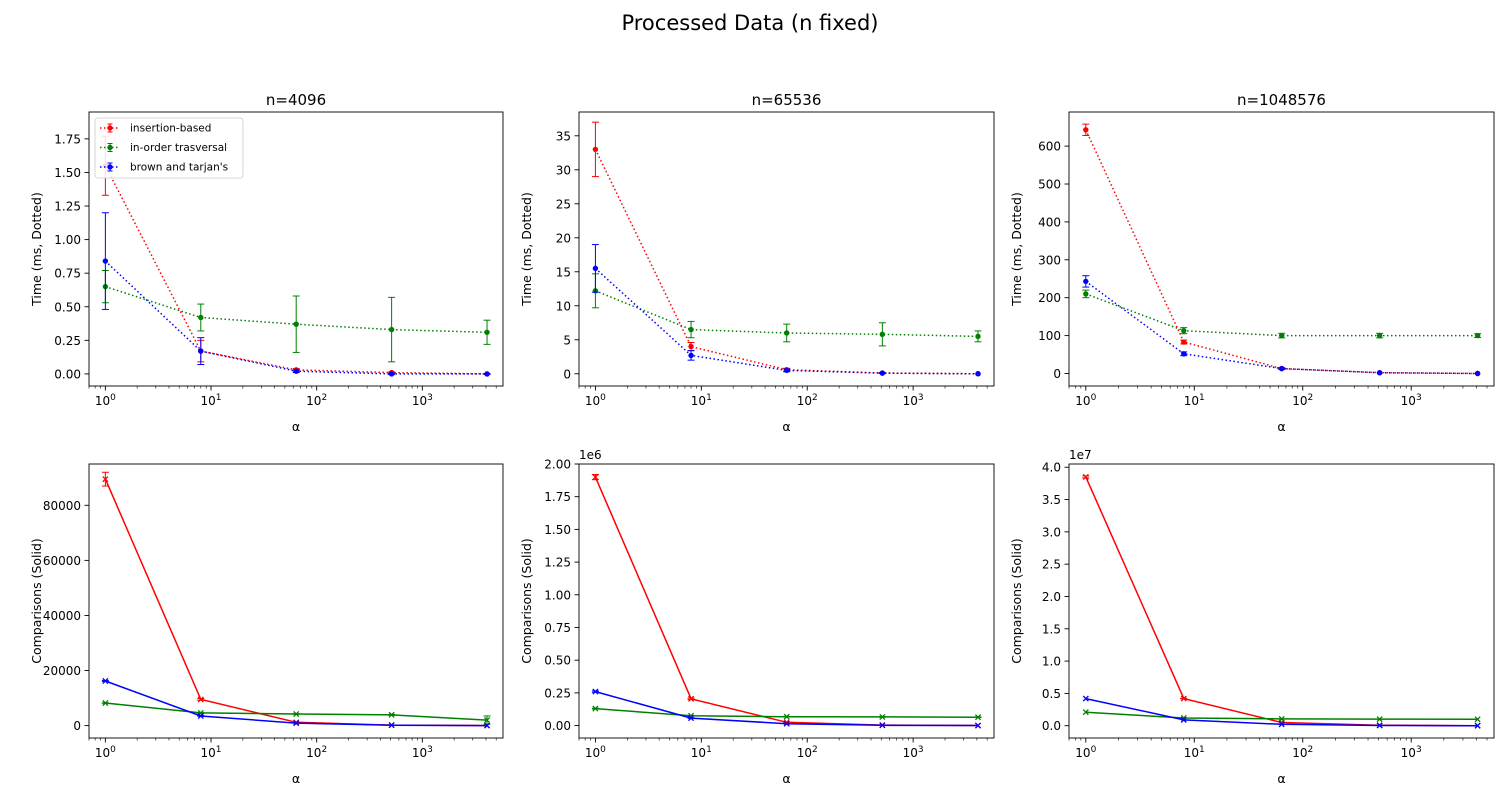  What do you see at coordinates (1051, 726) in the screenshot?
I see `y-tick-label: 0.0` at bounding box center [1051, 726].